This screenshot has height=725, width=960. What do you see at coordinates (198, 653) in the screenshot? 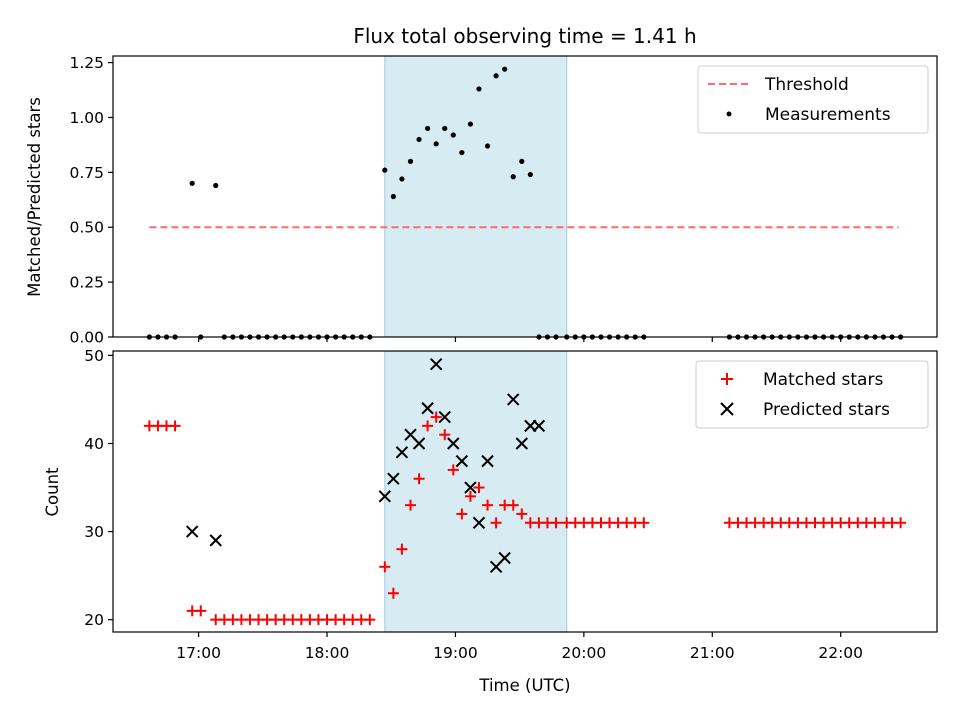
I see `x-tick-label: 17:00` at bounding box center [198, 653].